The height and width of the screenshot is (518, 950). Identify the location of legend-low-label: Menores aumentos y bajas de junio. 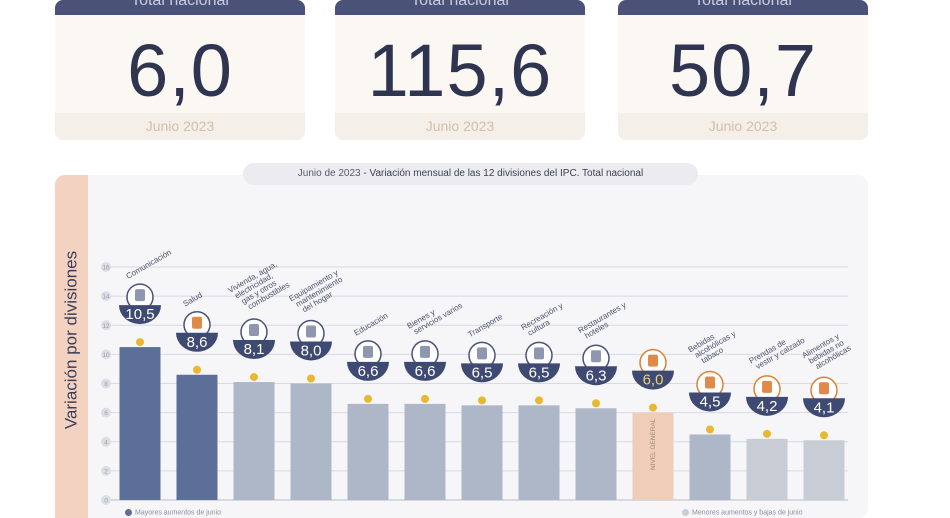
(747, 513).